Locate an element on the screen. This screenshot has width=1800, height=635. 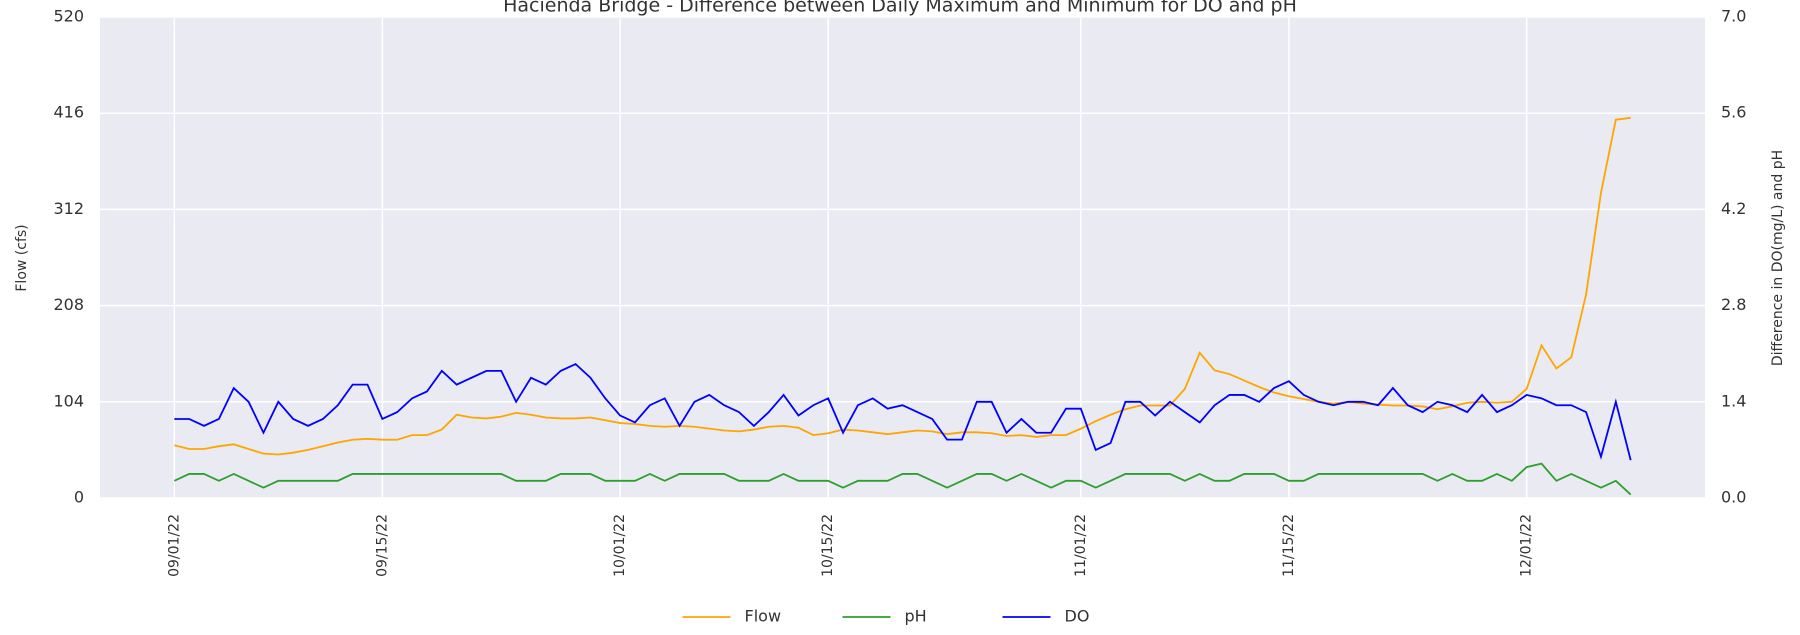
x-tick-label: 09/01/22 is located at coordinates (174, 545).